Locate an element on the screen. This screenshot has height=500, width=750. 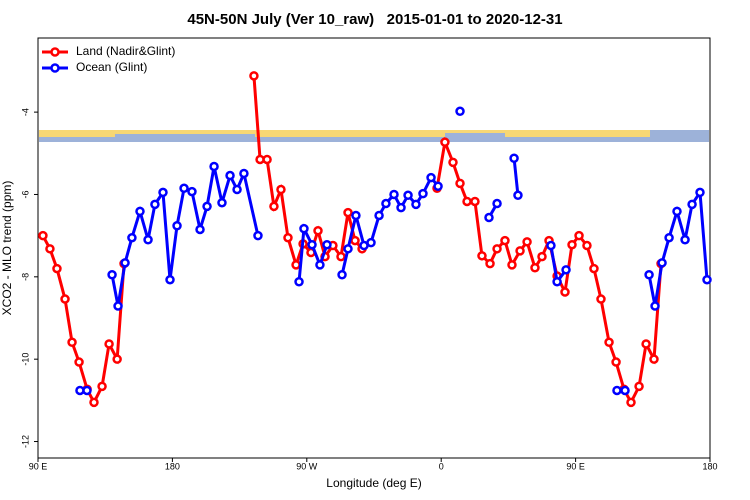
y-tick-label: -8 is located at coordinates (25, 277).